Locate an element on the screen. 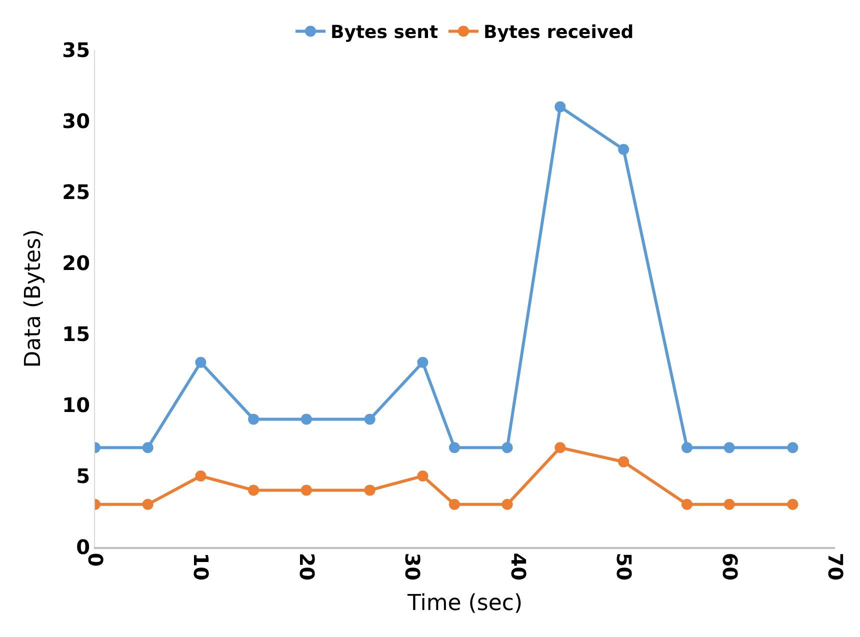 The width and height of the screenshot is (860, 637). y-tick-label: 15 is located at coordinates (76, 334).